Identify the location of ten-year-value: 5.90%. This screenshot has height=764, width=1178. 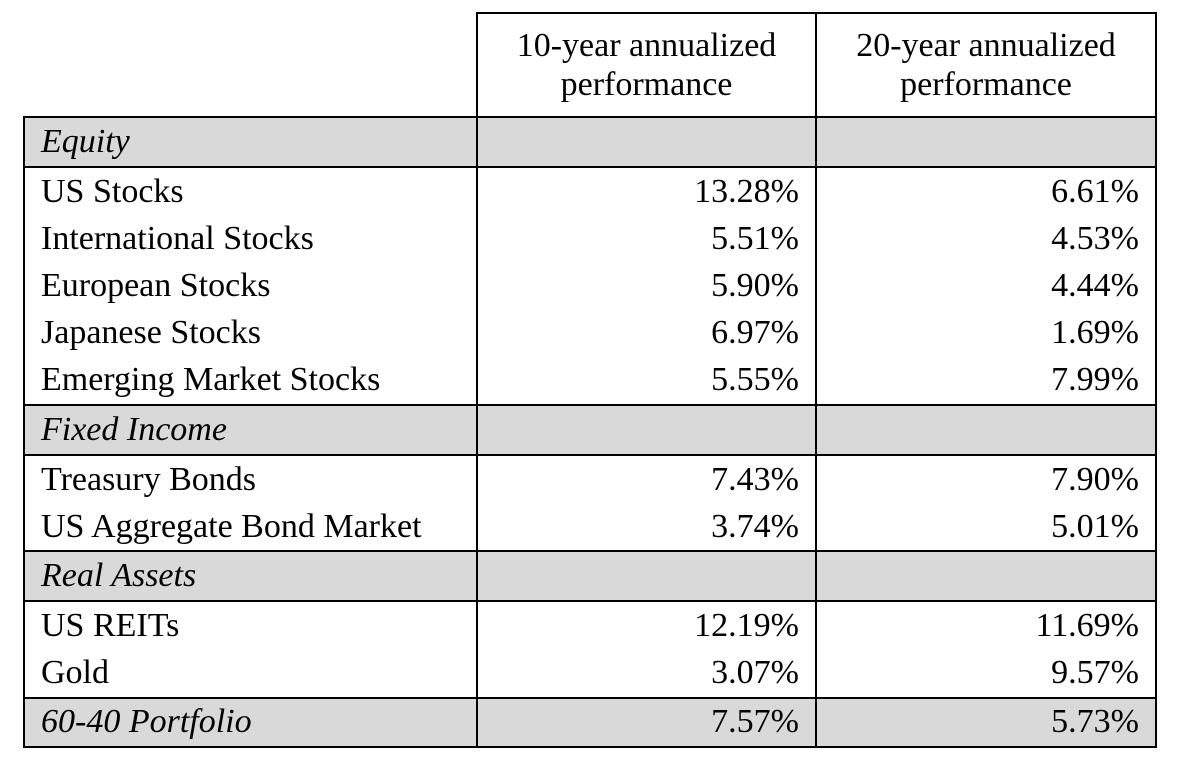
(646, 286).